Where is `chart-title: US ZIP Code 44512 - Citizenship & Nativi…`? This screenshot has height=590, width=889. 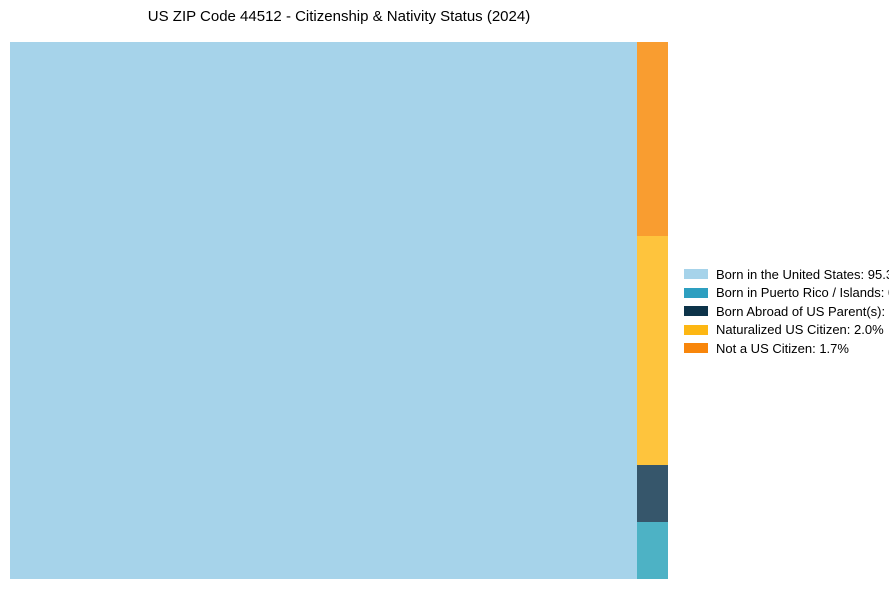 chart-title: US ZIP Code 44512 - Citizenship & Nativi… is located at coordinates (339, 16).